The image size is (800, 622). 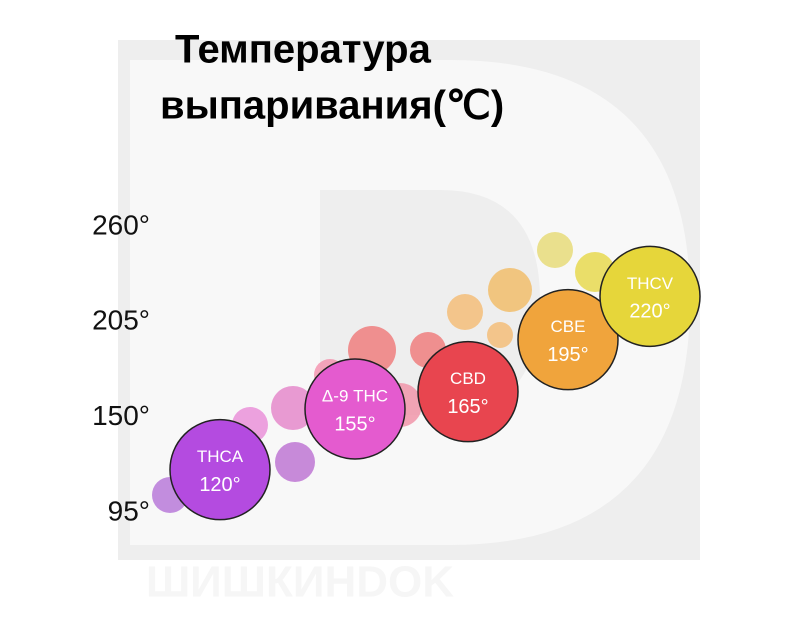 I want to click on bubble-label: Δ-9 THC, so click(x=355, y=395).